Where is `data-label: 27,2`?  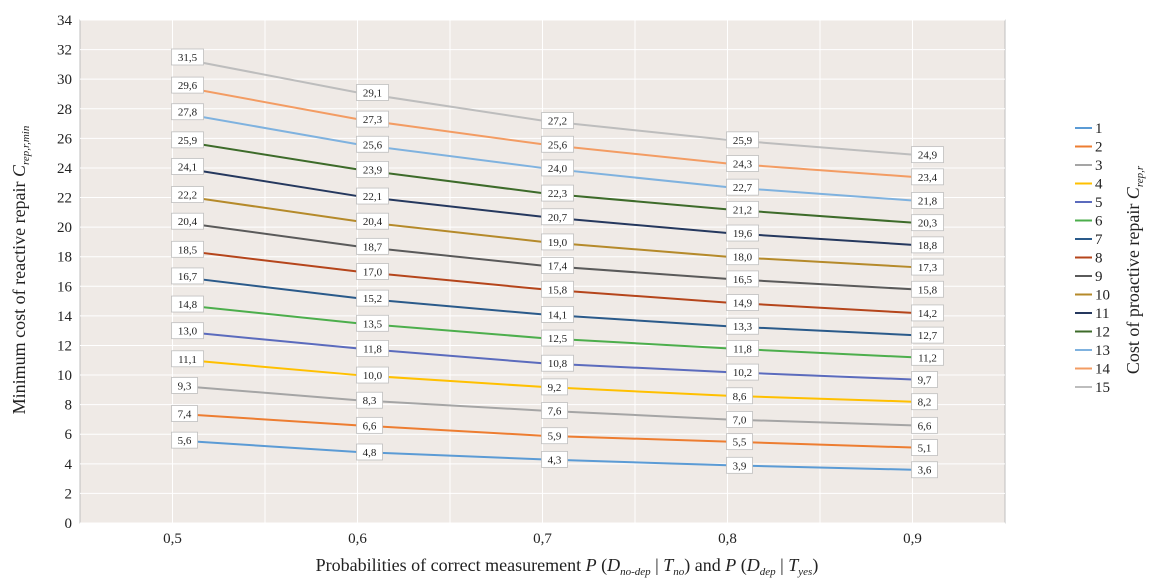
data-label: 27,2 is located at coordinates (557, 120).